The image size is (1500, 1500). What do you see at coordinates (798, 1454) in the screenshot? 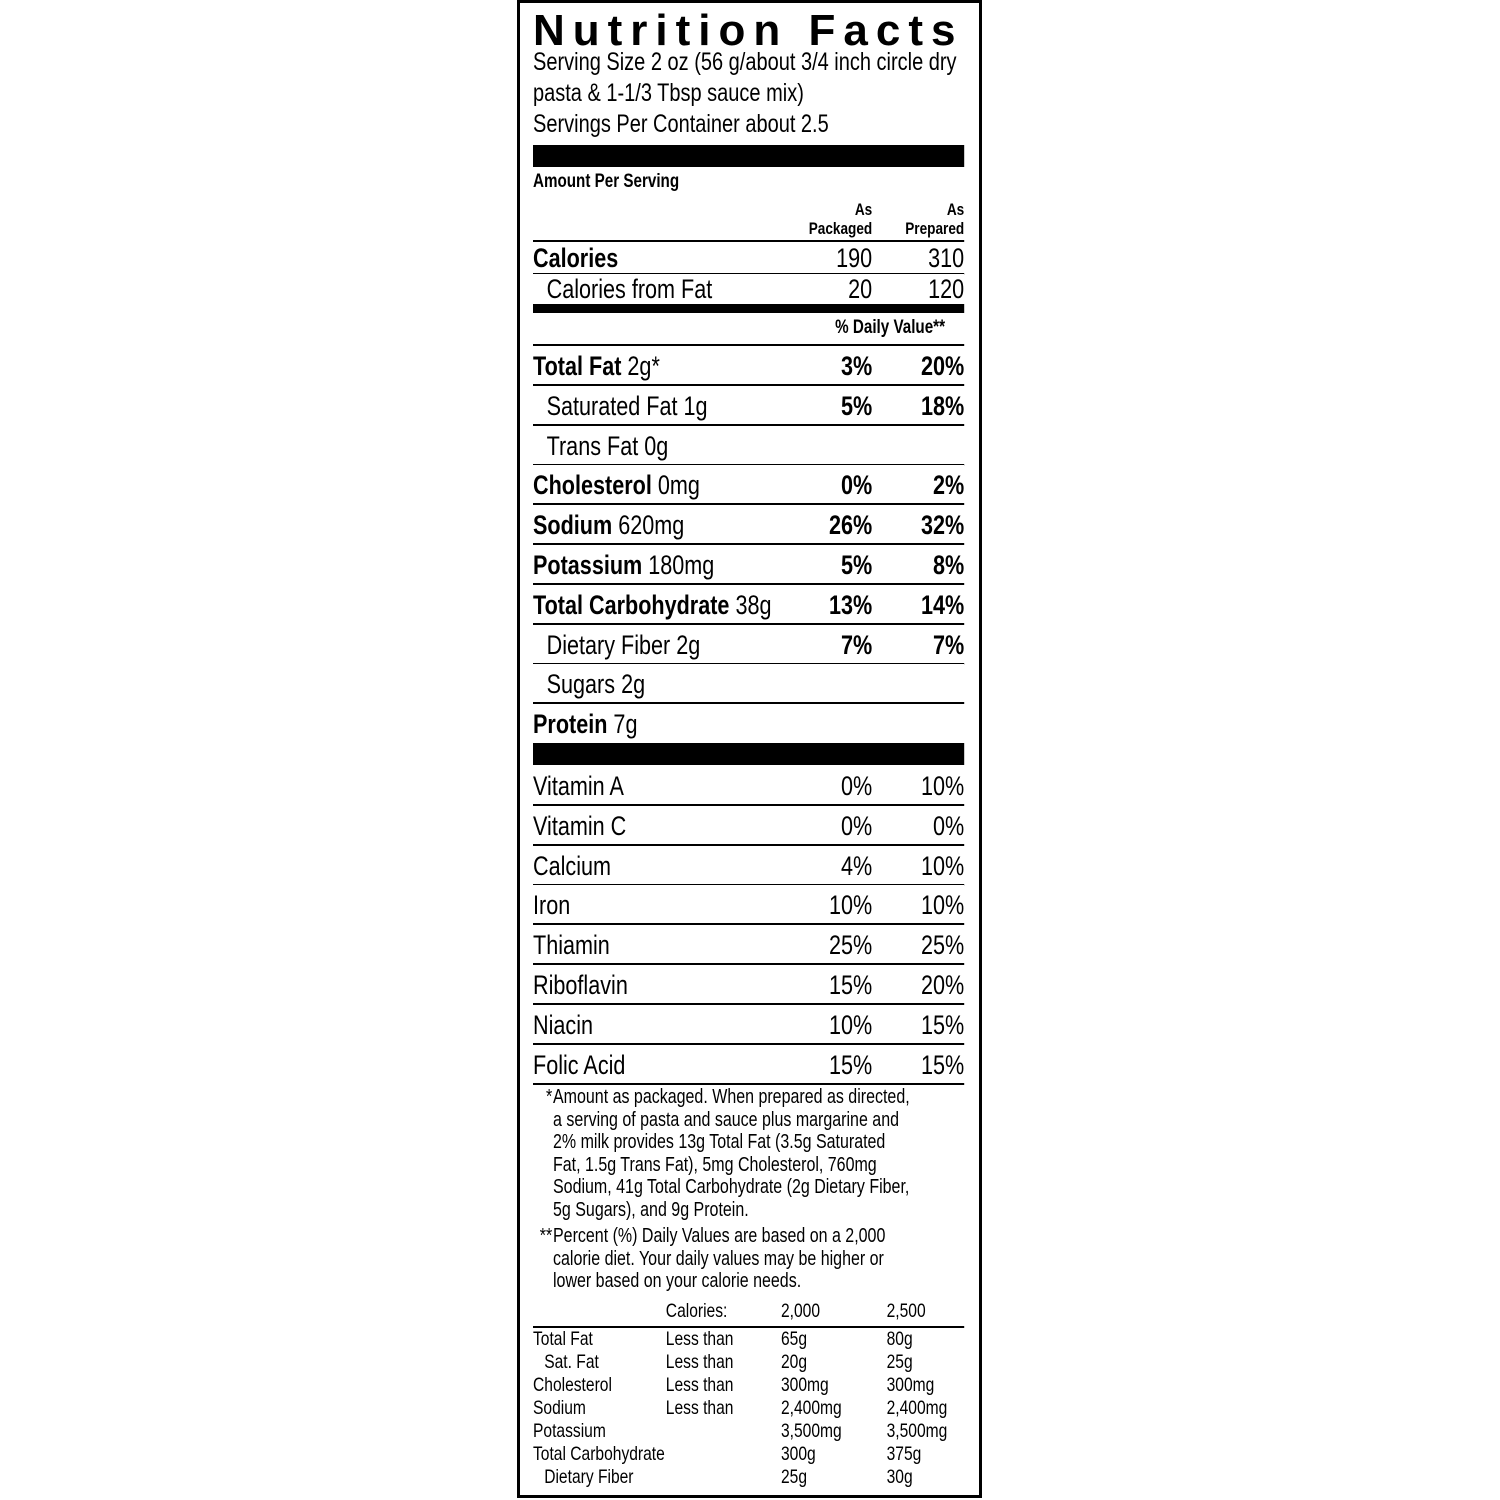
I see `table-cell: 300g` at bounding box center [798, 1454].